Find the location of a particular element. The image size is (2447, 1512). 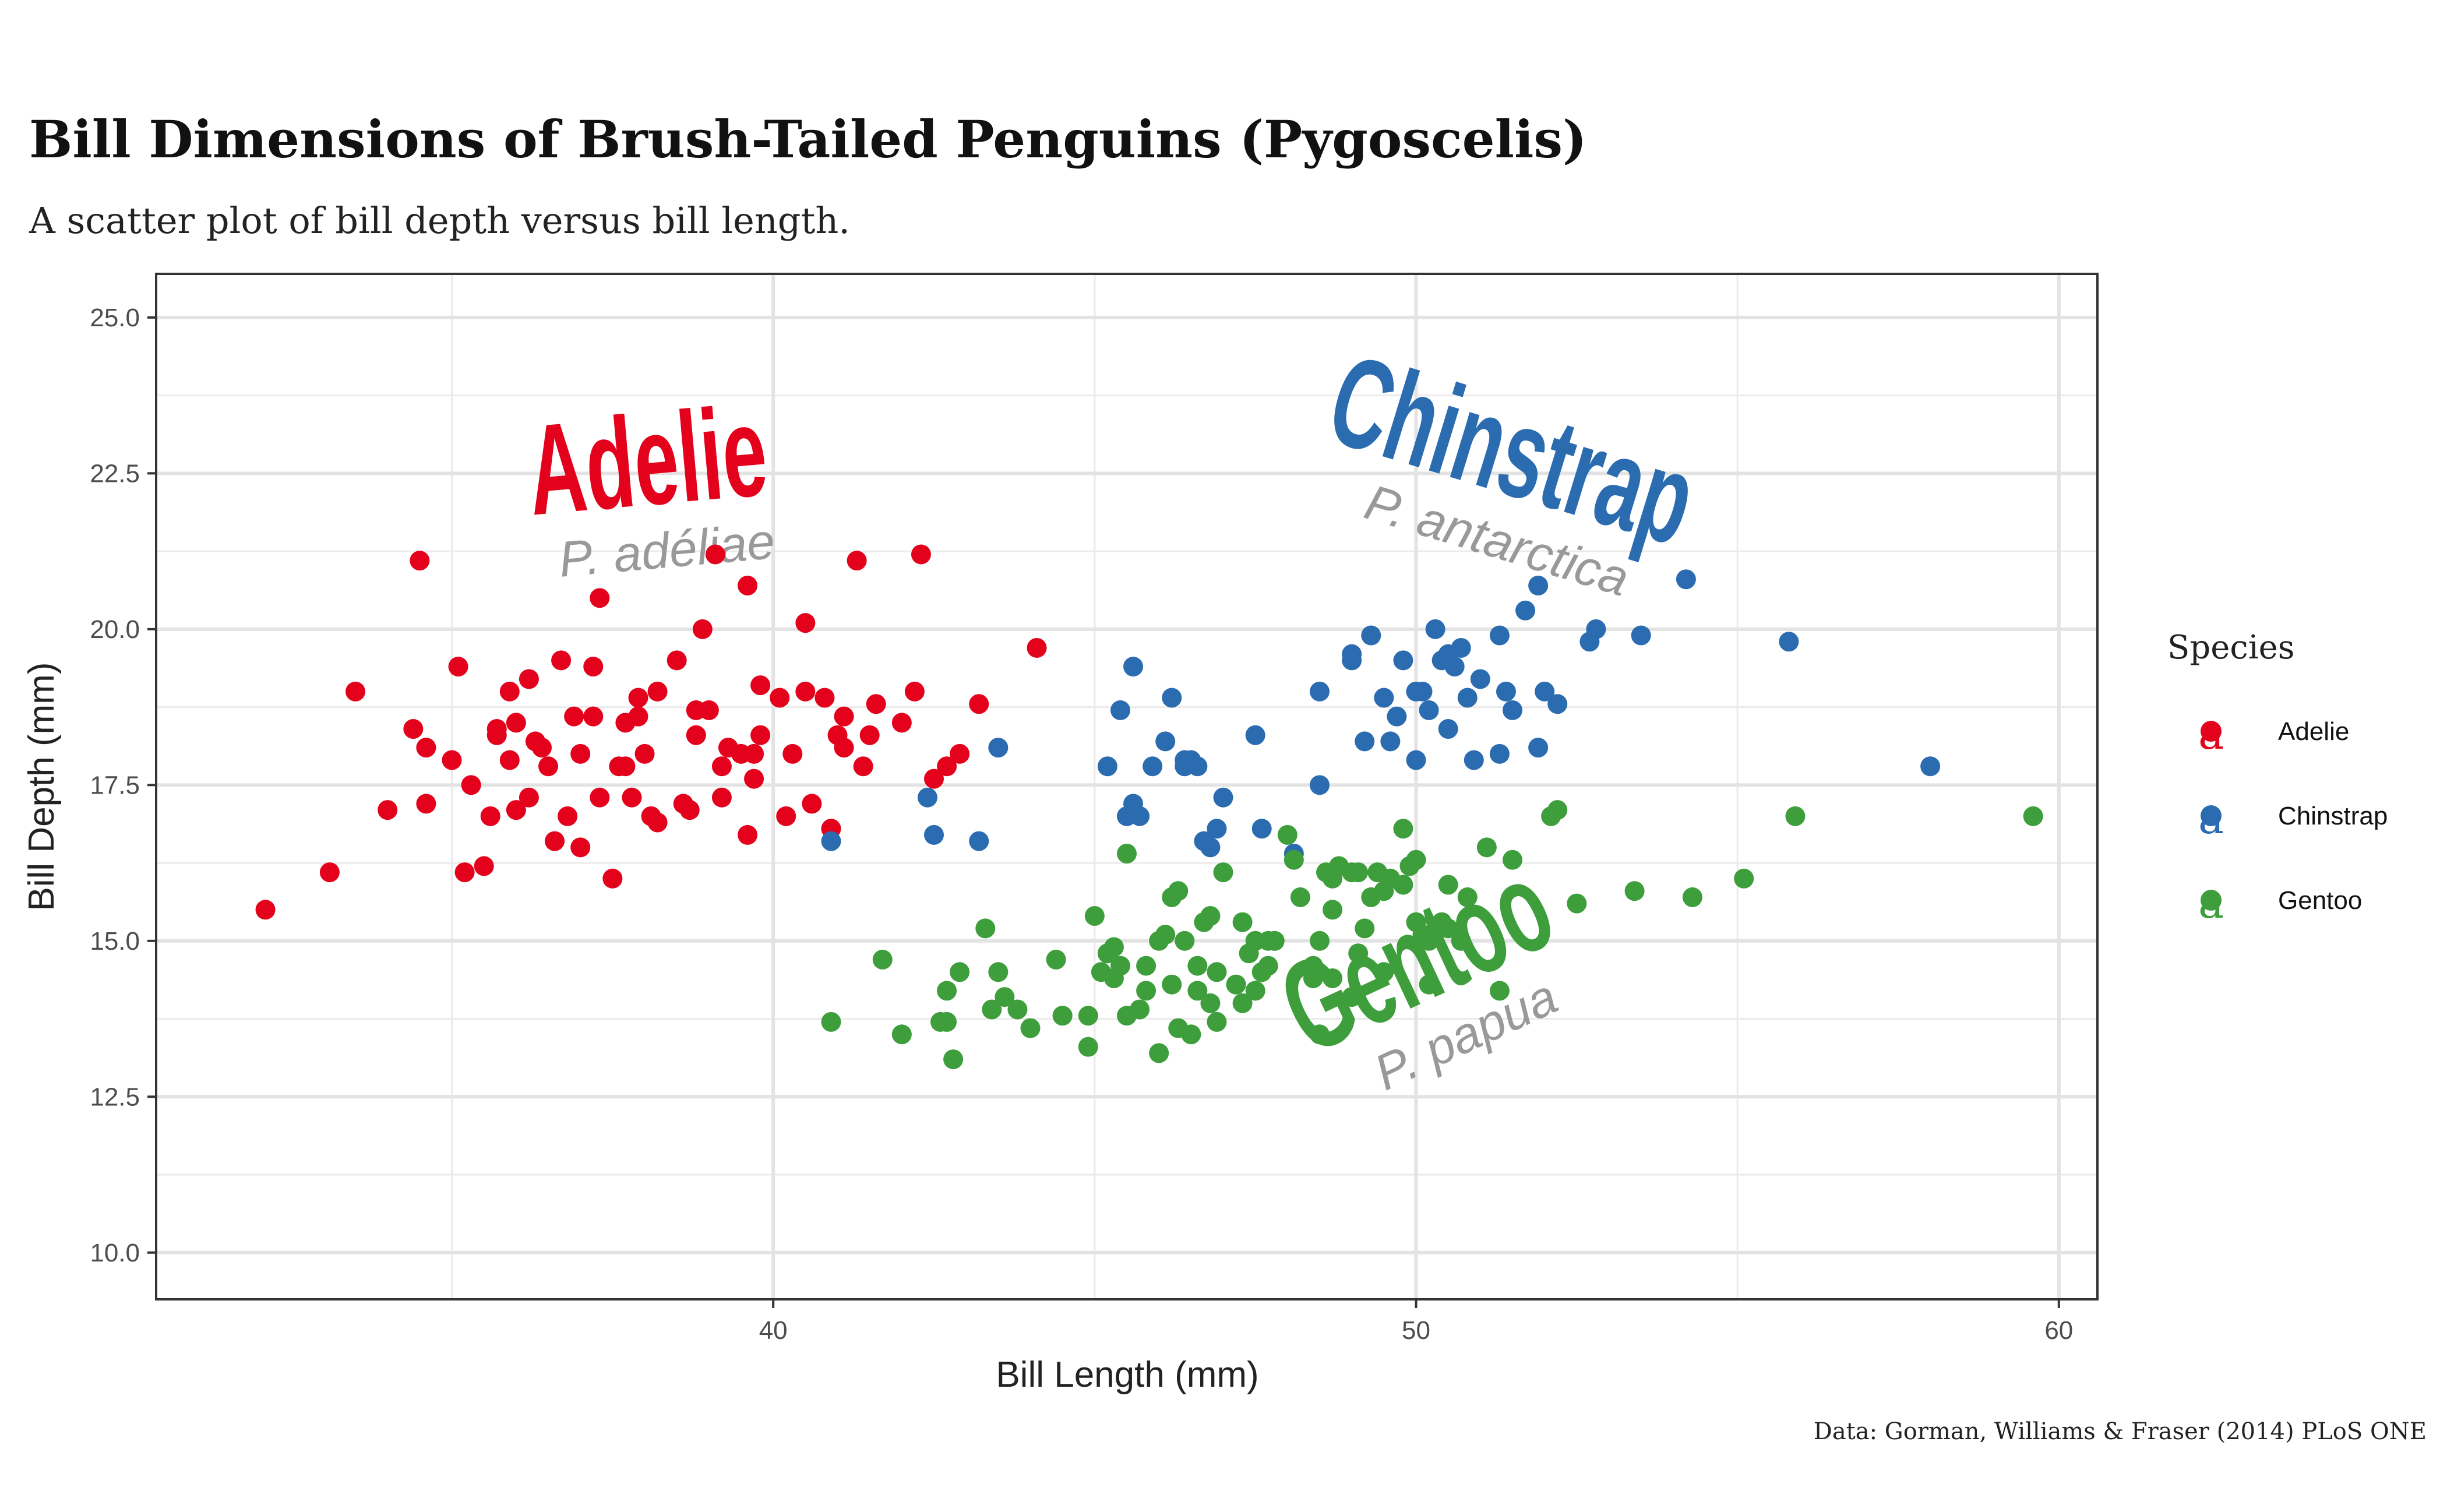

legend-title: Species is located at coordinates (2231, 648).